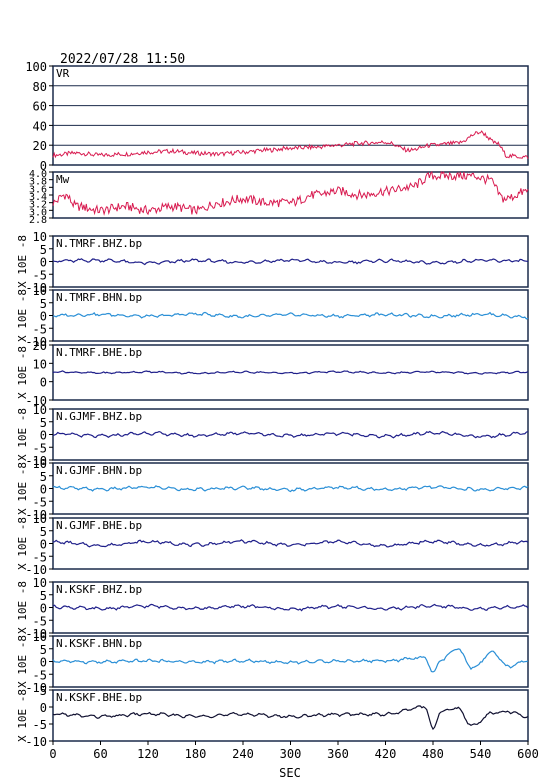 The width and height of the screenshot is (554, 781). What do you see at coordinates (338, 754) in the screenshot?
I see `x-tick-label: 360` at bounding box center [338, 754].